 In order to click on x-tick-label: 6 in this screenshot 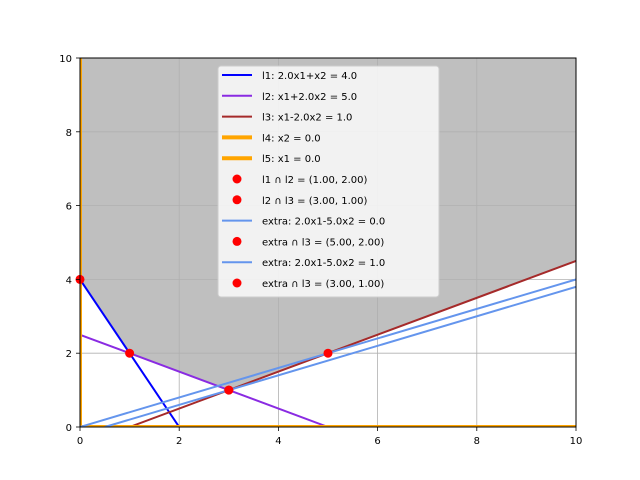, I will do `click(377, 441)`.